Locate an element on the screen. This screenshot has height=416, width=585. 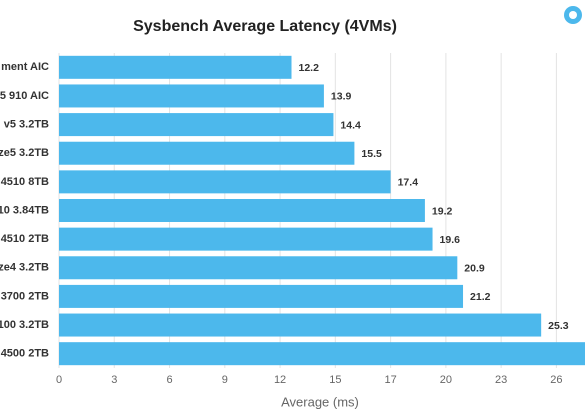
x-axis-label: Average (ms) is located at coordinates (320, 401).